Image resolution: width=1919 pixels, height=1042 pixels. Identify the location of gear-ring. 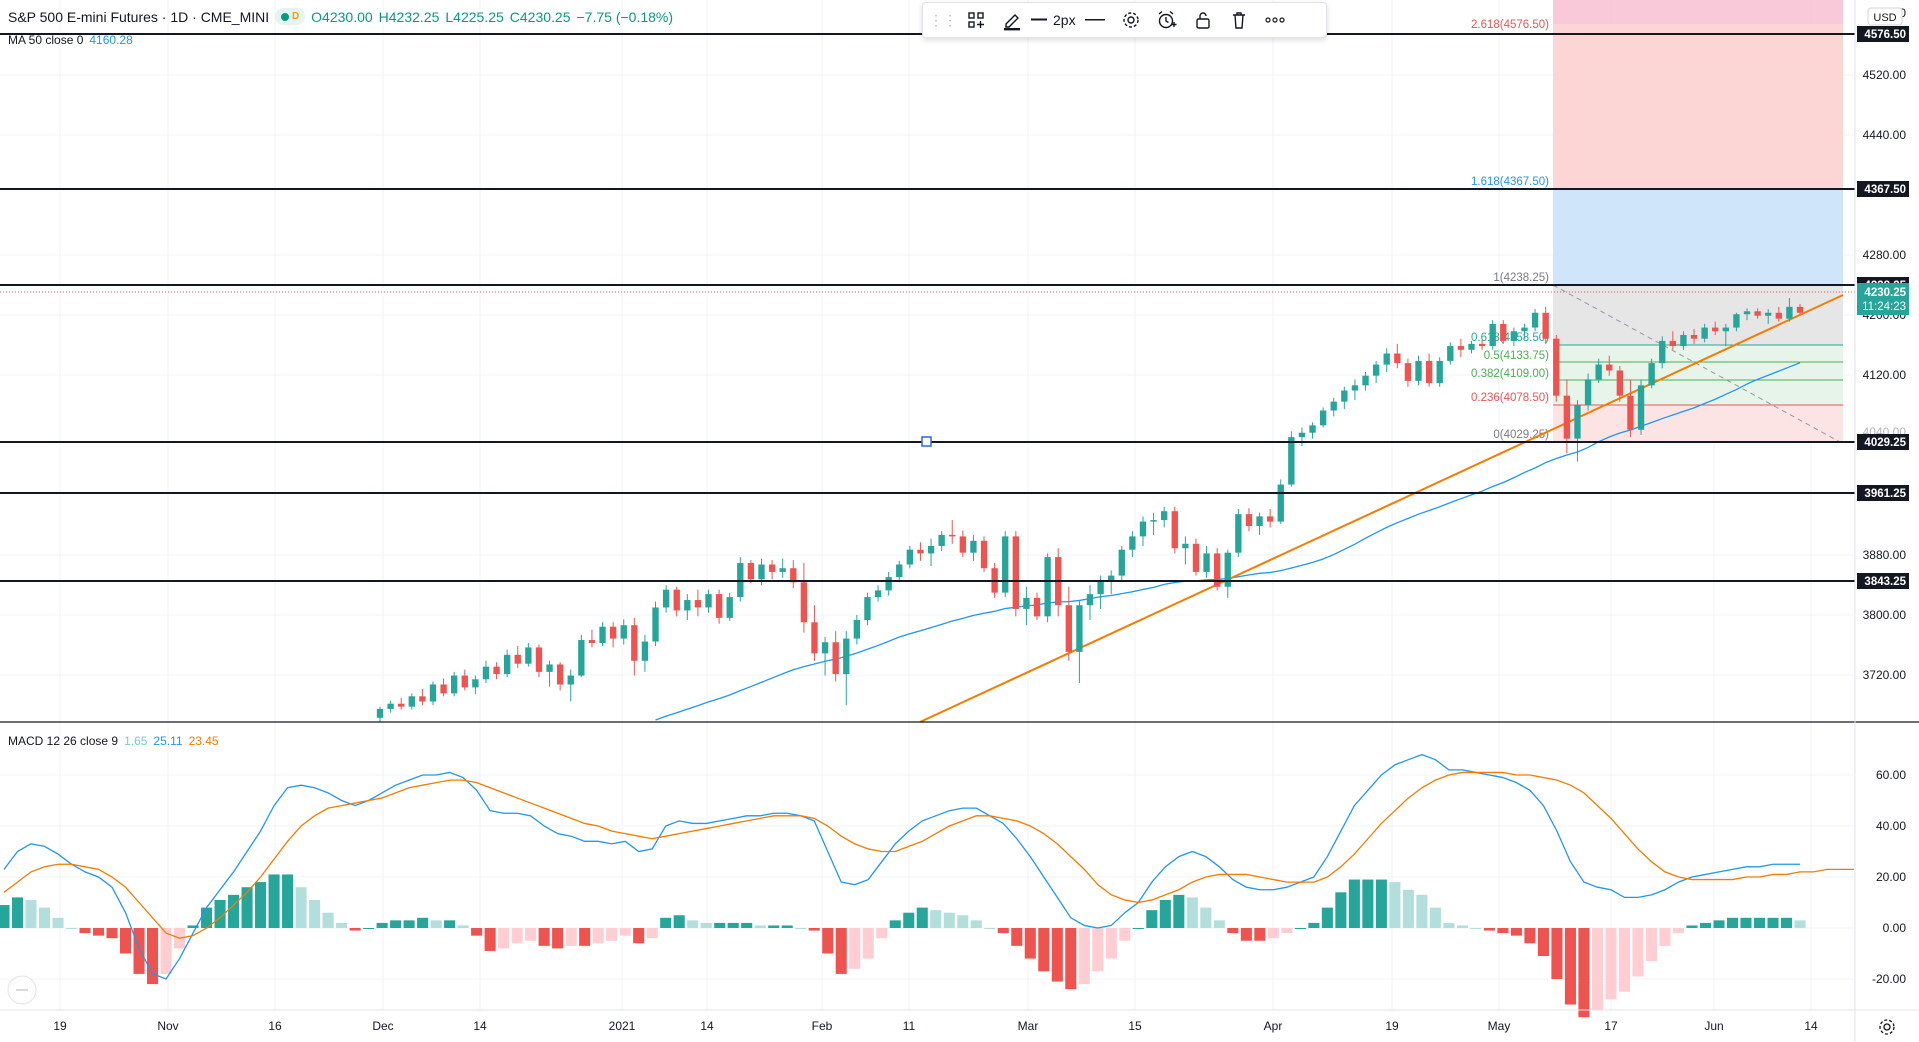
(1887, 1027).